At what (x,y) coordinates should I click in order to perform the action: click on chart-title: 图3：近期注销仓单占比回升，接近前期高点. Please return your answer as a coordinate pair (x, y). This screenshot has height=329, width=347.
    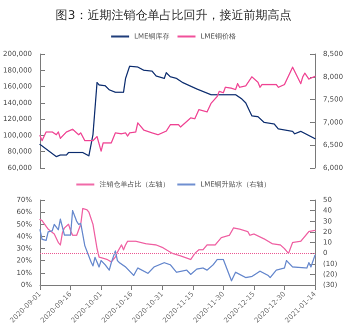
    Looking at the image, I should click on (174, 15).